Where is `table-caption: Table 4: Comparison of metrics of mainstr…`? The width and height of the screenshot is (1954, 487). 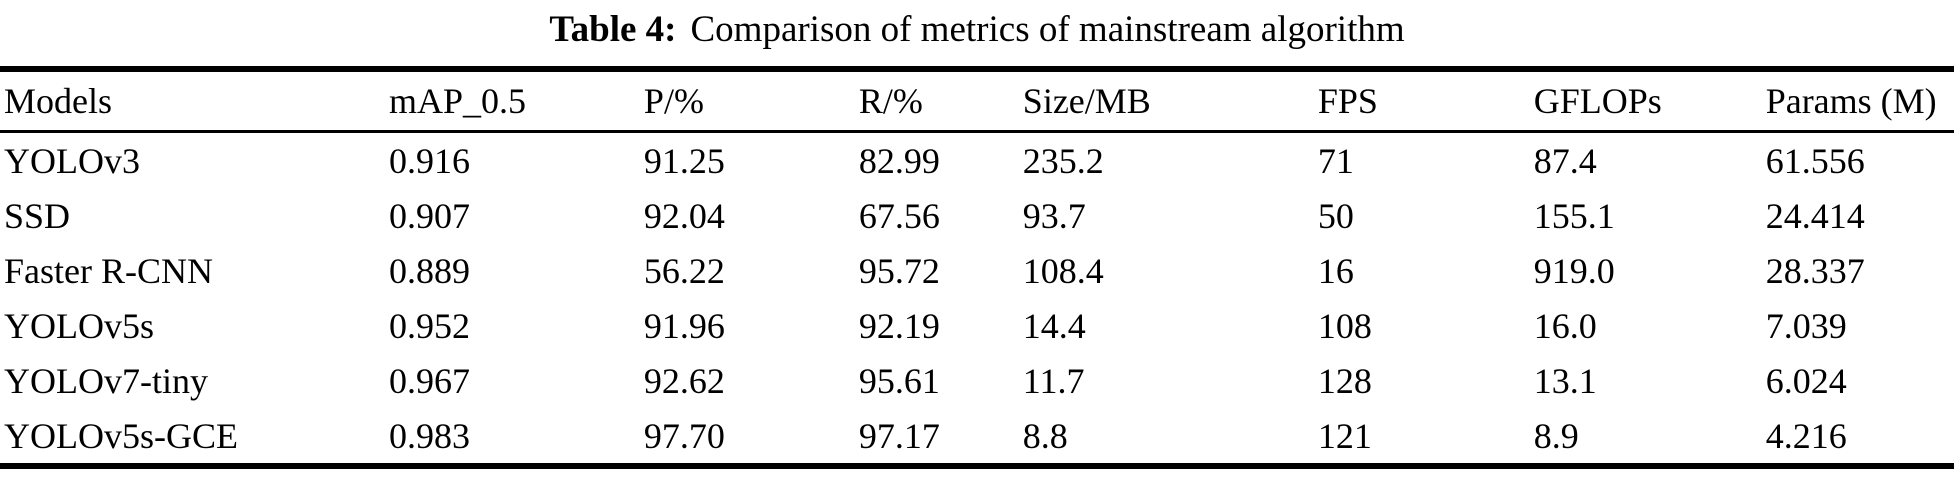 table-caption: Table 4: Comparison of metrics of mainstr… is located at coordinates (977, 33).